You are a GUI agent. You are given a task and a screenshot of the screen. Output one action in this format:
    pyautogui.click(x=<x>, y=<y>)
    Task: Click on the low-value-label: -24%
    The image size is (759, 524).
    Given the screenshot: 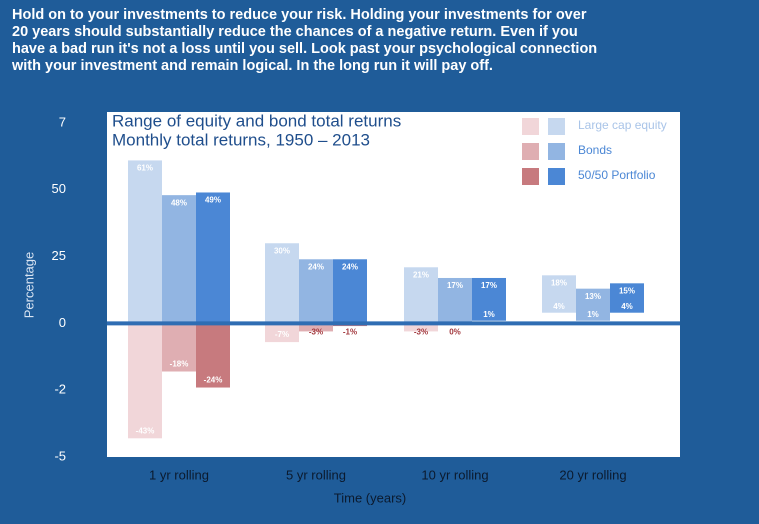 What is the action you would take?
    pyautogui.click(x=213, y=380)
    